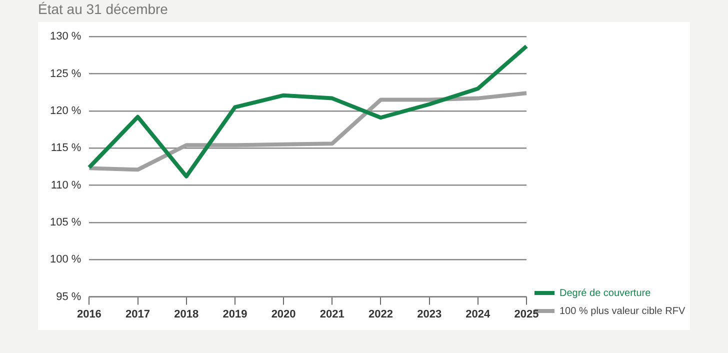  Describe the element at coordinates (66, 36) in the screenshot. I see `y-tick-label: 130 %` at that location.